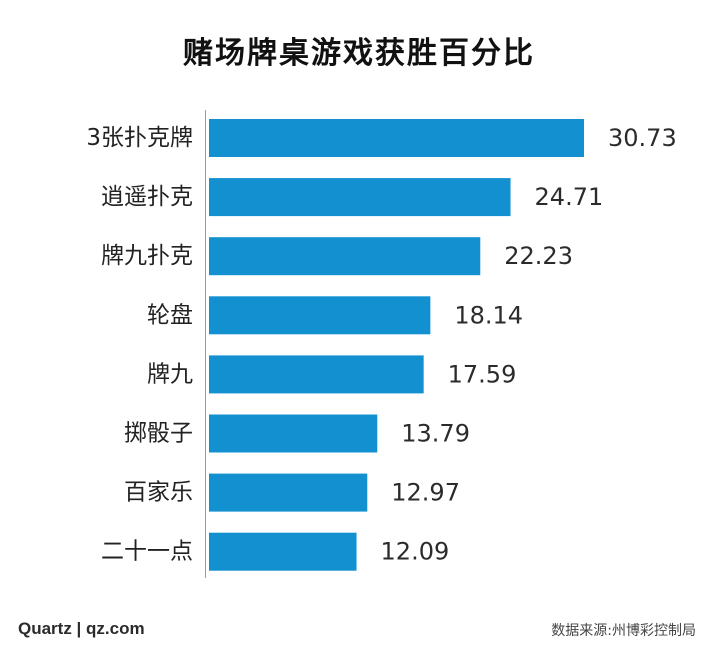 The width and height of the screenshot is (718, 660). I want to click on category-label: 牌九, so click(170, 374).